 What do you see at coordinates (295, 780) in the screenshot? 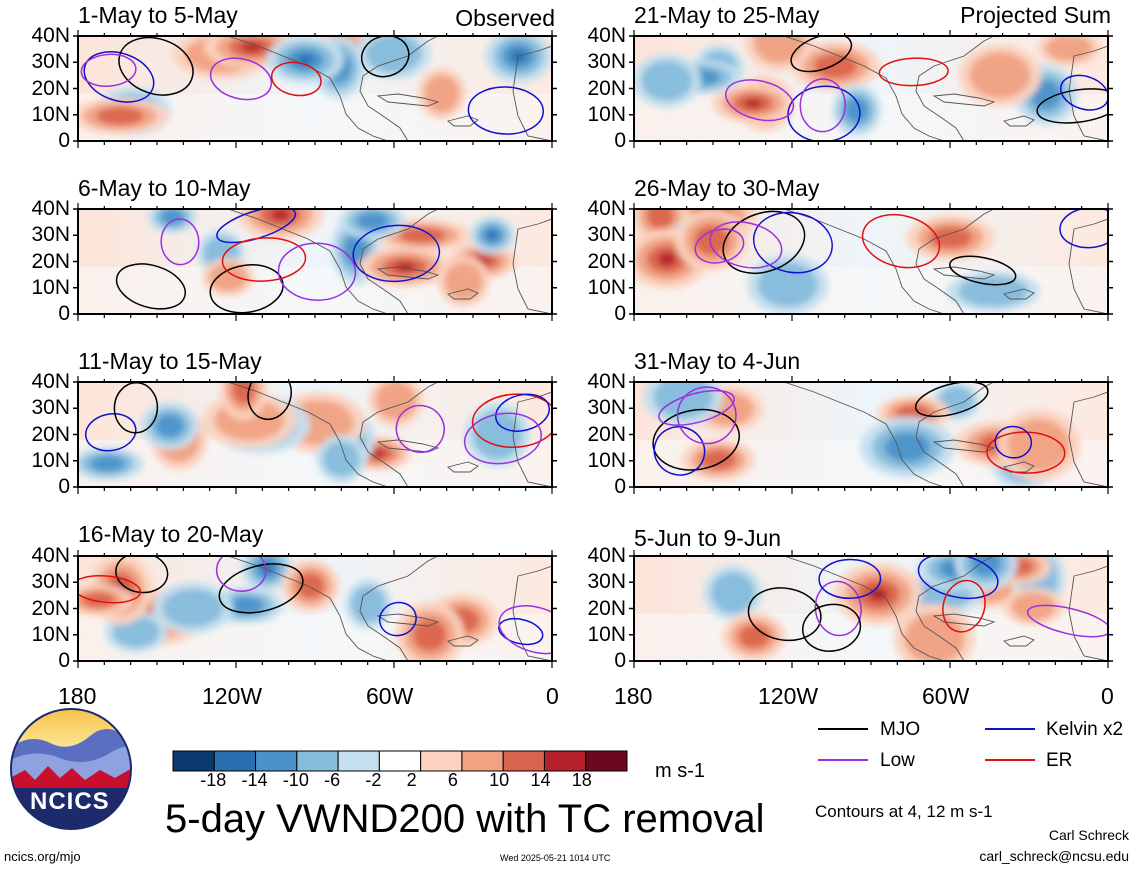
I see `colorbar-tick-label: -10` at bounding box center [295, 780].